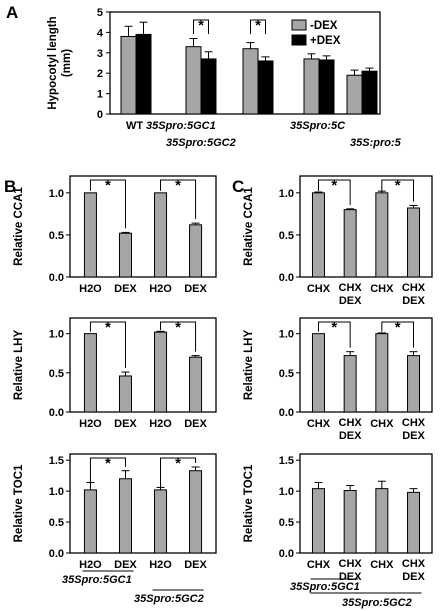 The height and width of the screenshot is (611, 448). I want to click on legend-swatch-minus-dex, so click(299, 25).